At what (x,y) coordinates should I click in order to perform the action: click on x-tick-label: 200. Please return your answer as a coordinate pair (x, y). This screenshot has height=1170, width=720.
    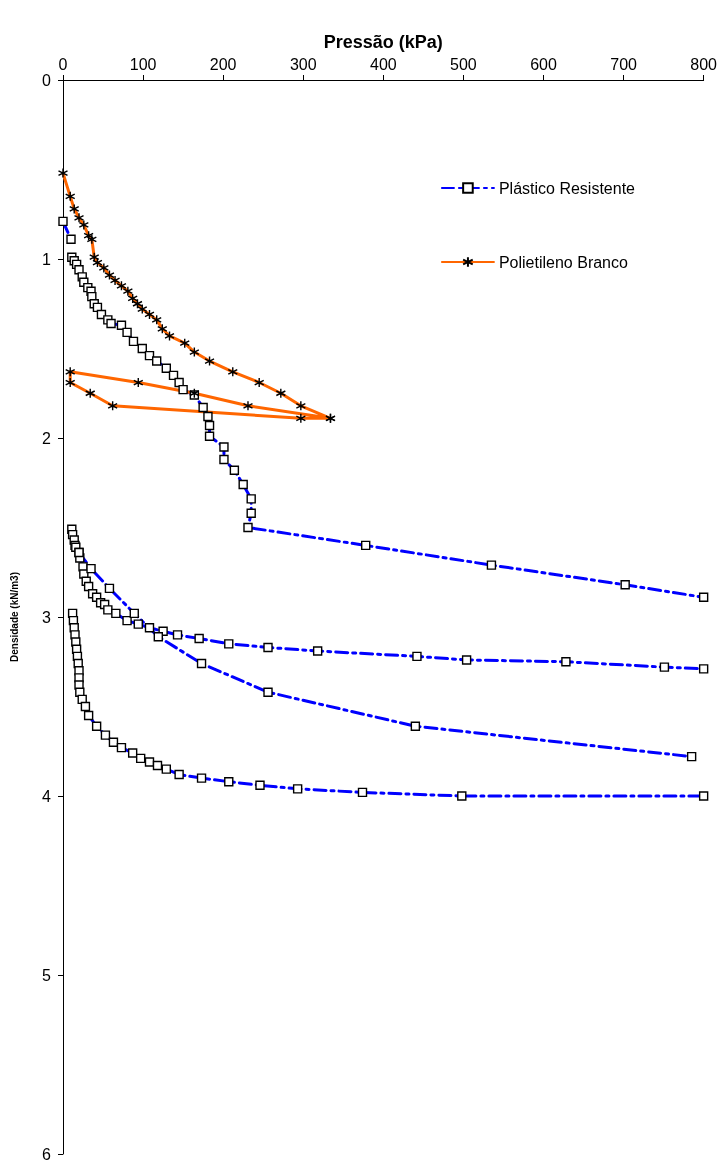
    Looking at the image, I should click on (223, 64).